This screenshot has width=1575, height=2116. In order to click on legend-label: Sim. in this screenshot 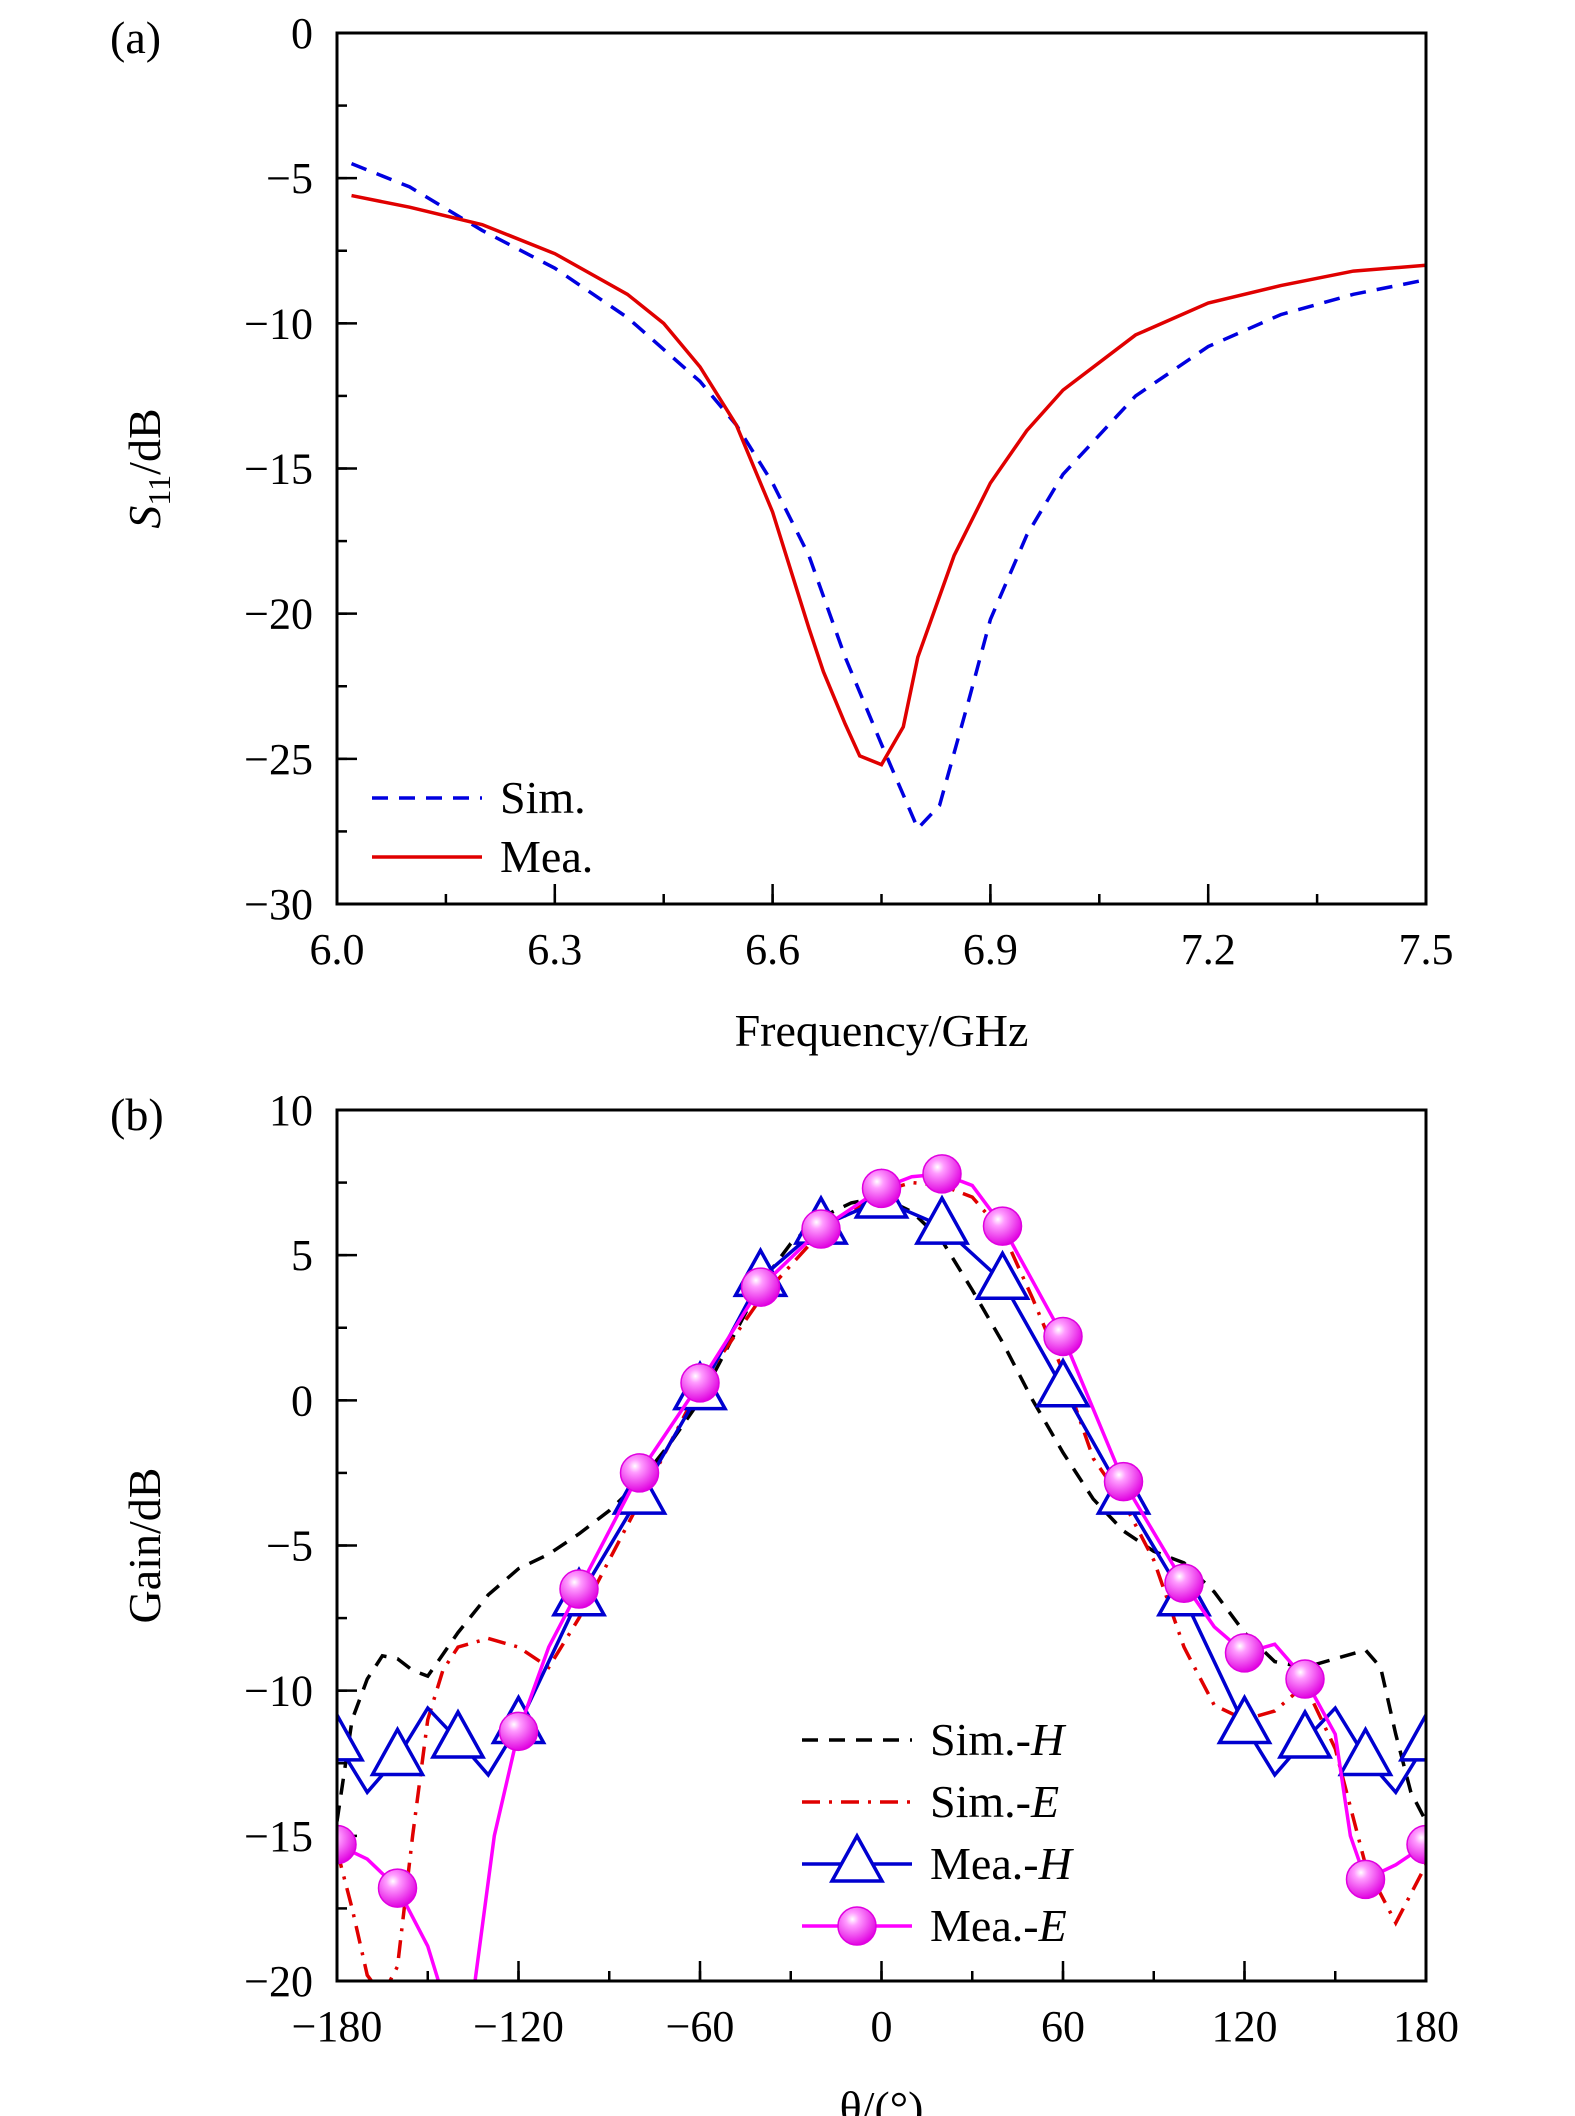, I will do `click(543, 797)`.